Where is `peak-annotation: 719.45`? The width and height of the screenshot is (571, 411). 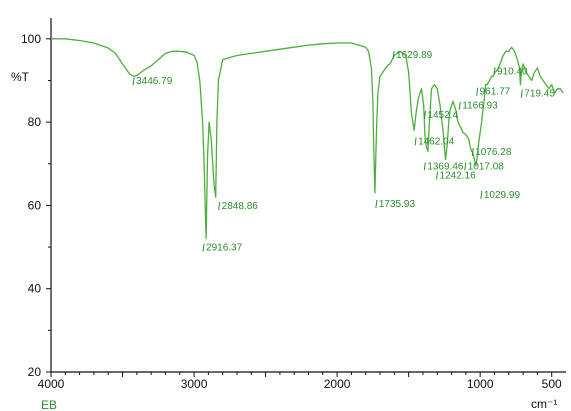
peak-annotation: 719.45 is located at coordinates (537, 94).